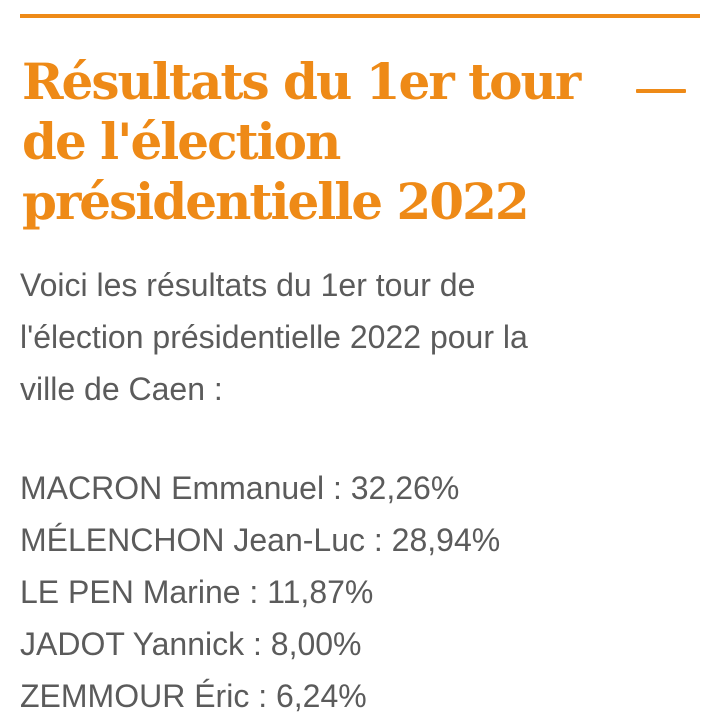 Image resolution: width=720 pixels, height=722 pixels. Describe the element at coordinates (260, 540) in the screenshot. I see `result-row: MÉLENCHON Jean-Luc : 28,94%` at that location.